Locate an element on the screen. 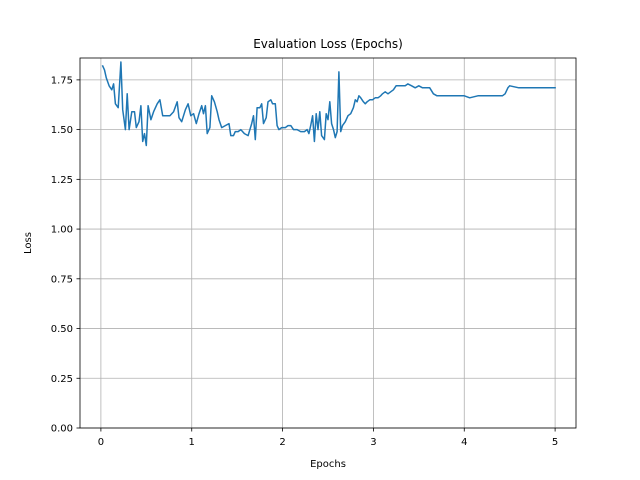  x-tick-label: 2 is located at coordinates (282, 442).